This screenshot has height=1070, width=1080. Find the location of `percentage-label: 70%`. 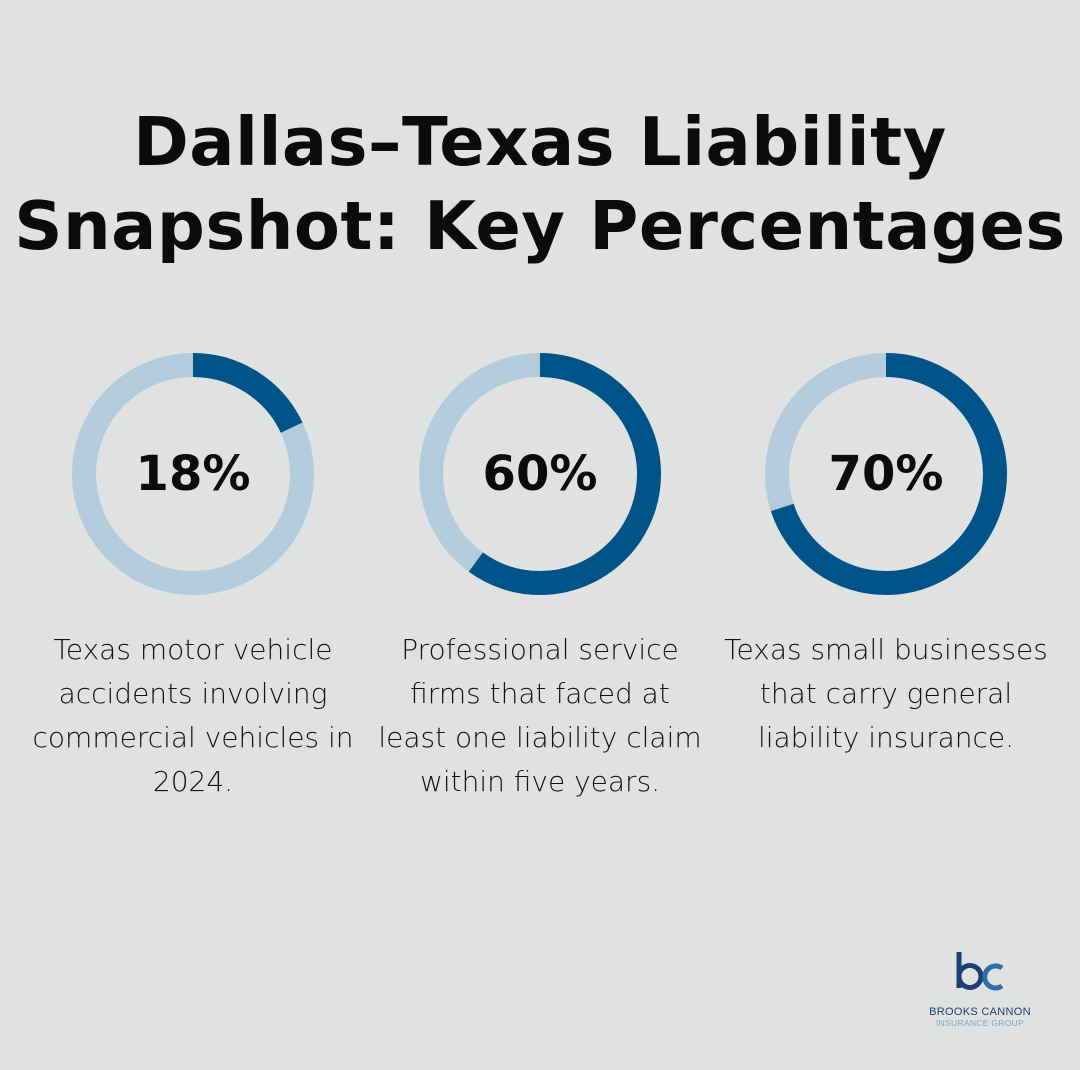

percentage-label: 70% is located at coordinates (886, 474).